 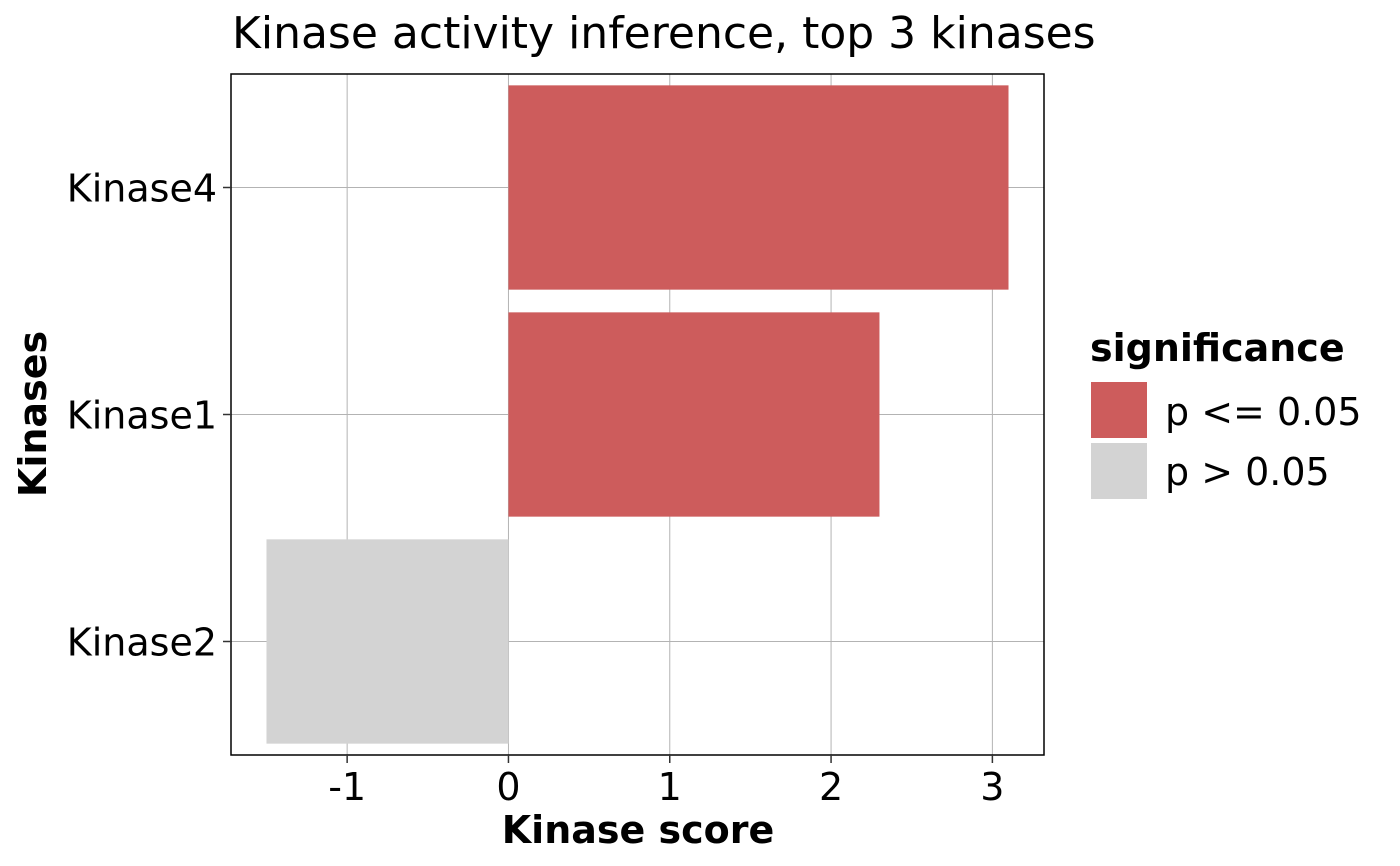 What do you see at coordinates (831, 787) in the screenshot?
I see `x-tick-label: 2` at bounding box center [831, 787].